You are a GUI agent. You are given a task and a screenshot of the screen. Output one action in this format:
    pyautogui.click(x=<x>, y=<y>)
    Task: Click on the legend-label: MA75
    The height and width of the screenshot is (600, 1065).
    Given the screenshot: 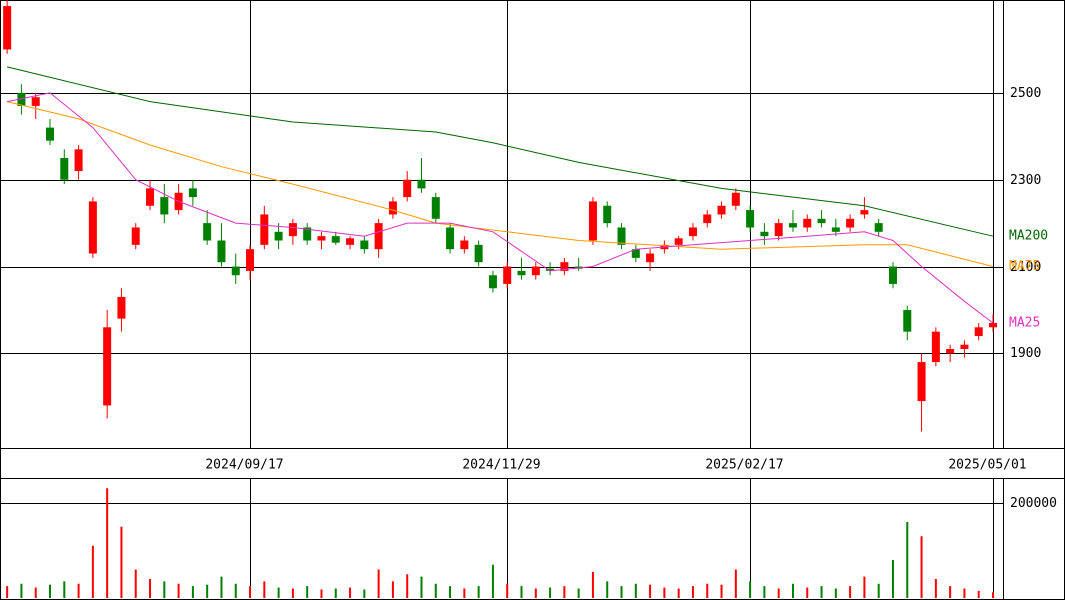 What is the action you would take?
    pyautogui.click(x=1024, y=266)
    